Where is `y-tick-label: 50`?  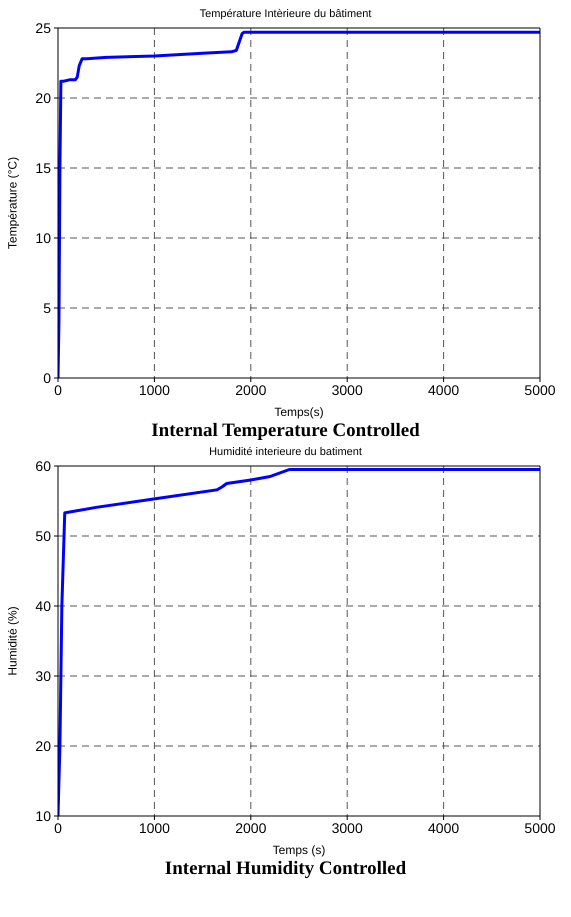 y-tick-label: 50 is located at coordinates (43, 536).